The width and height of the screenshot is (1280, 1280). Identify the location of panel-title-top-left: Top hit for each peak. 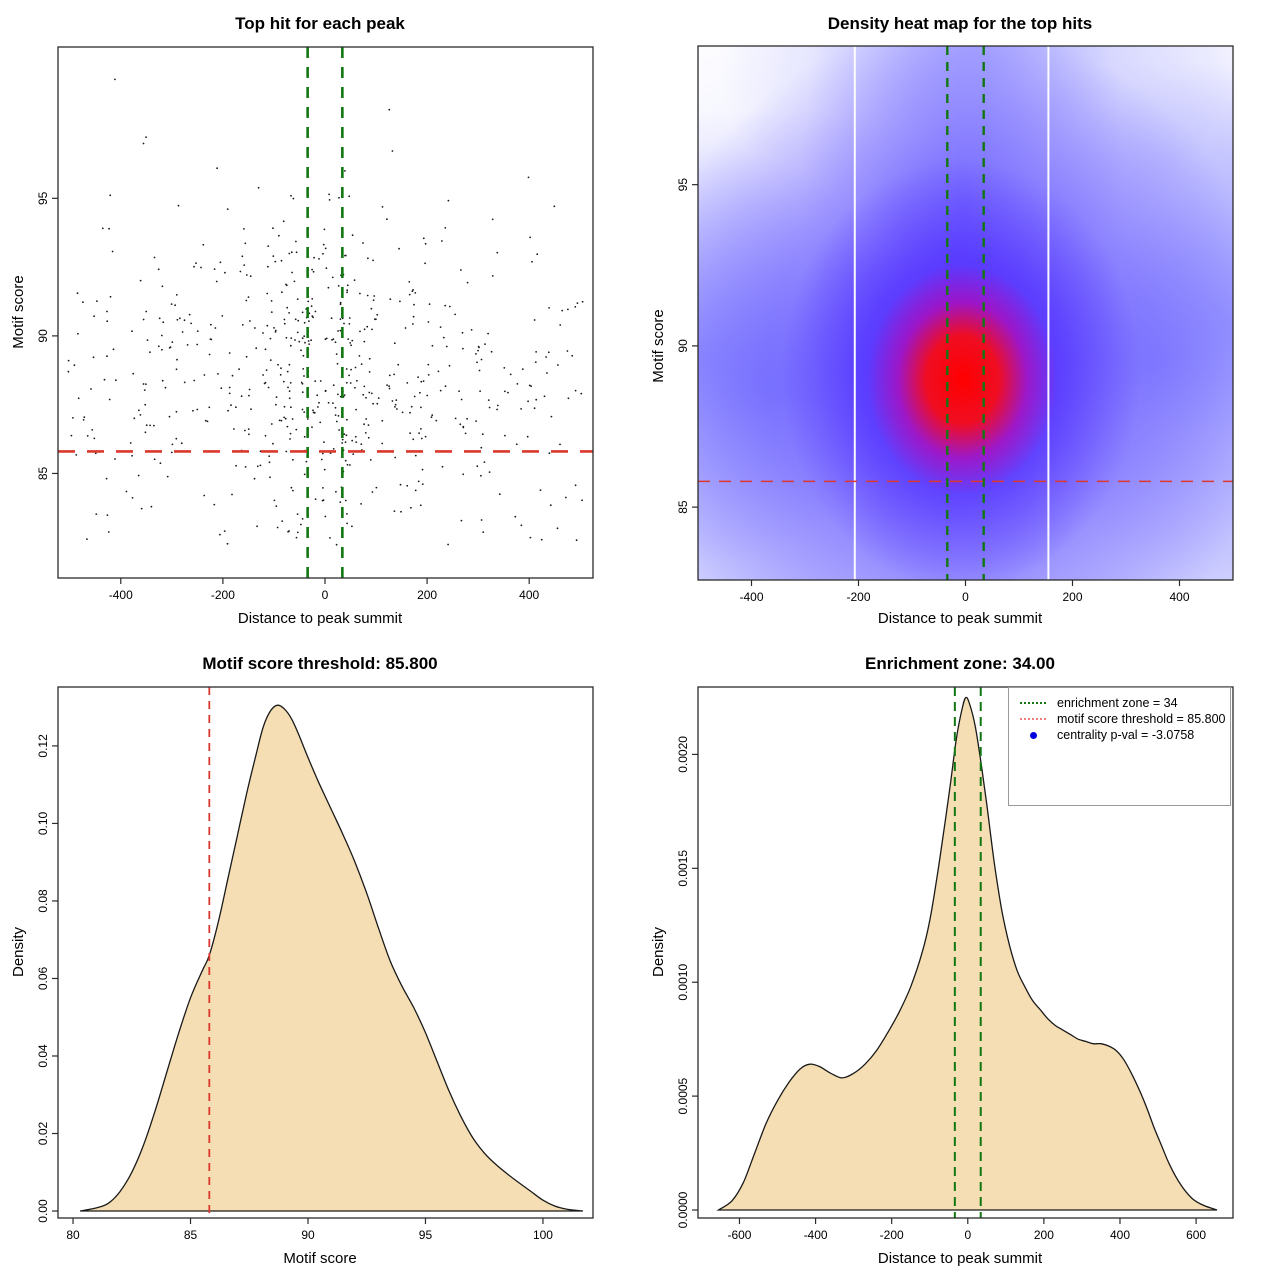
(320, 23).